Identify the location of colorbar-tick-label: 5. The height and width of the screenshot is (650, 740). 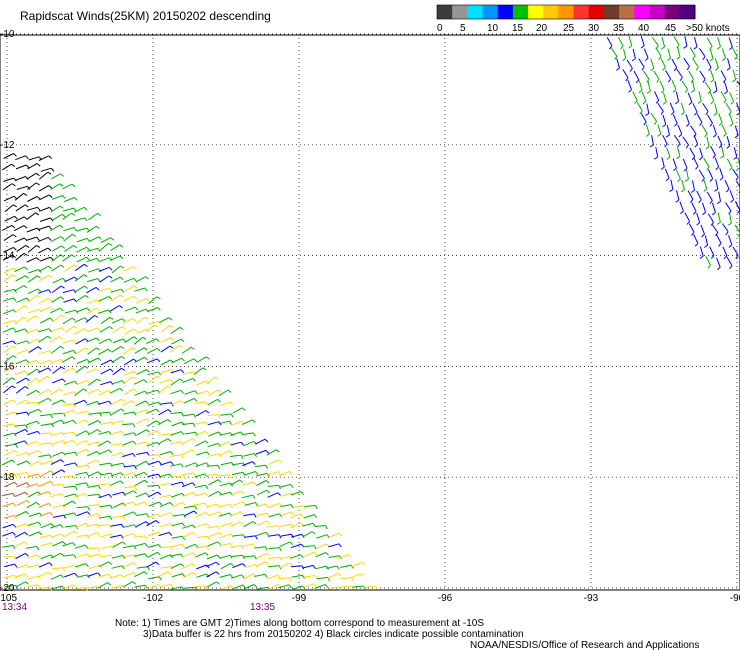
(463, 28).